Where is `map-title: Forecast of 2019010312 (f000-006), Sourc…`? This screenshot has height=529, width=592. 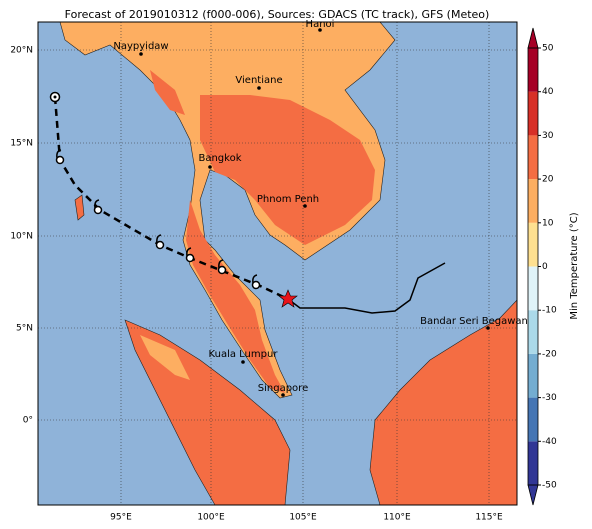 map-title: Forecast of 2019010312 (f000-006), Sourc… is located at coordinates (277, 14).